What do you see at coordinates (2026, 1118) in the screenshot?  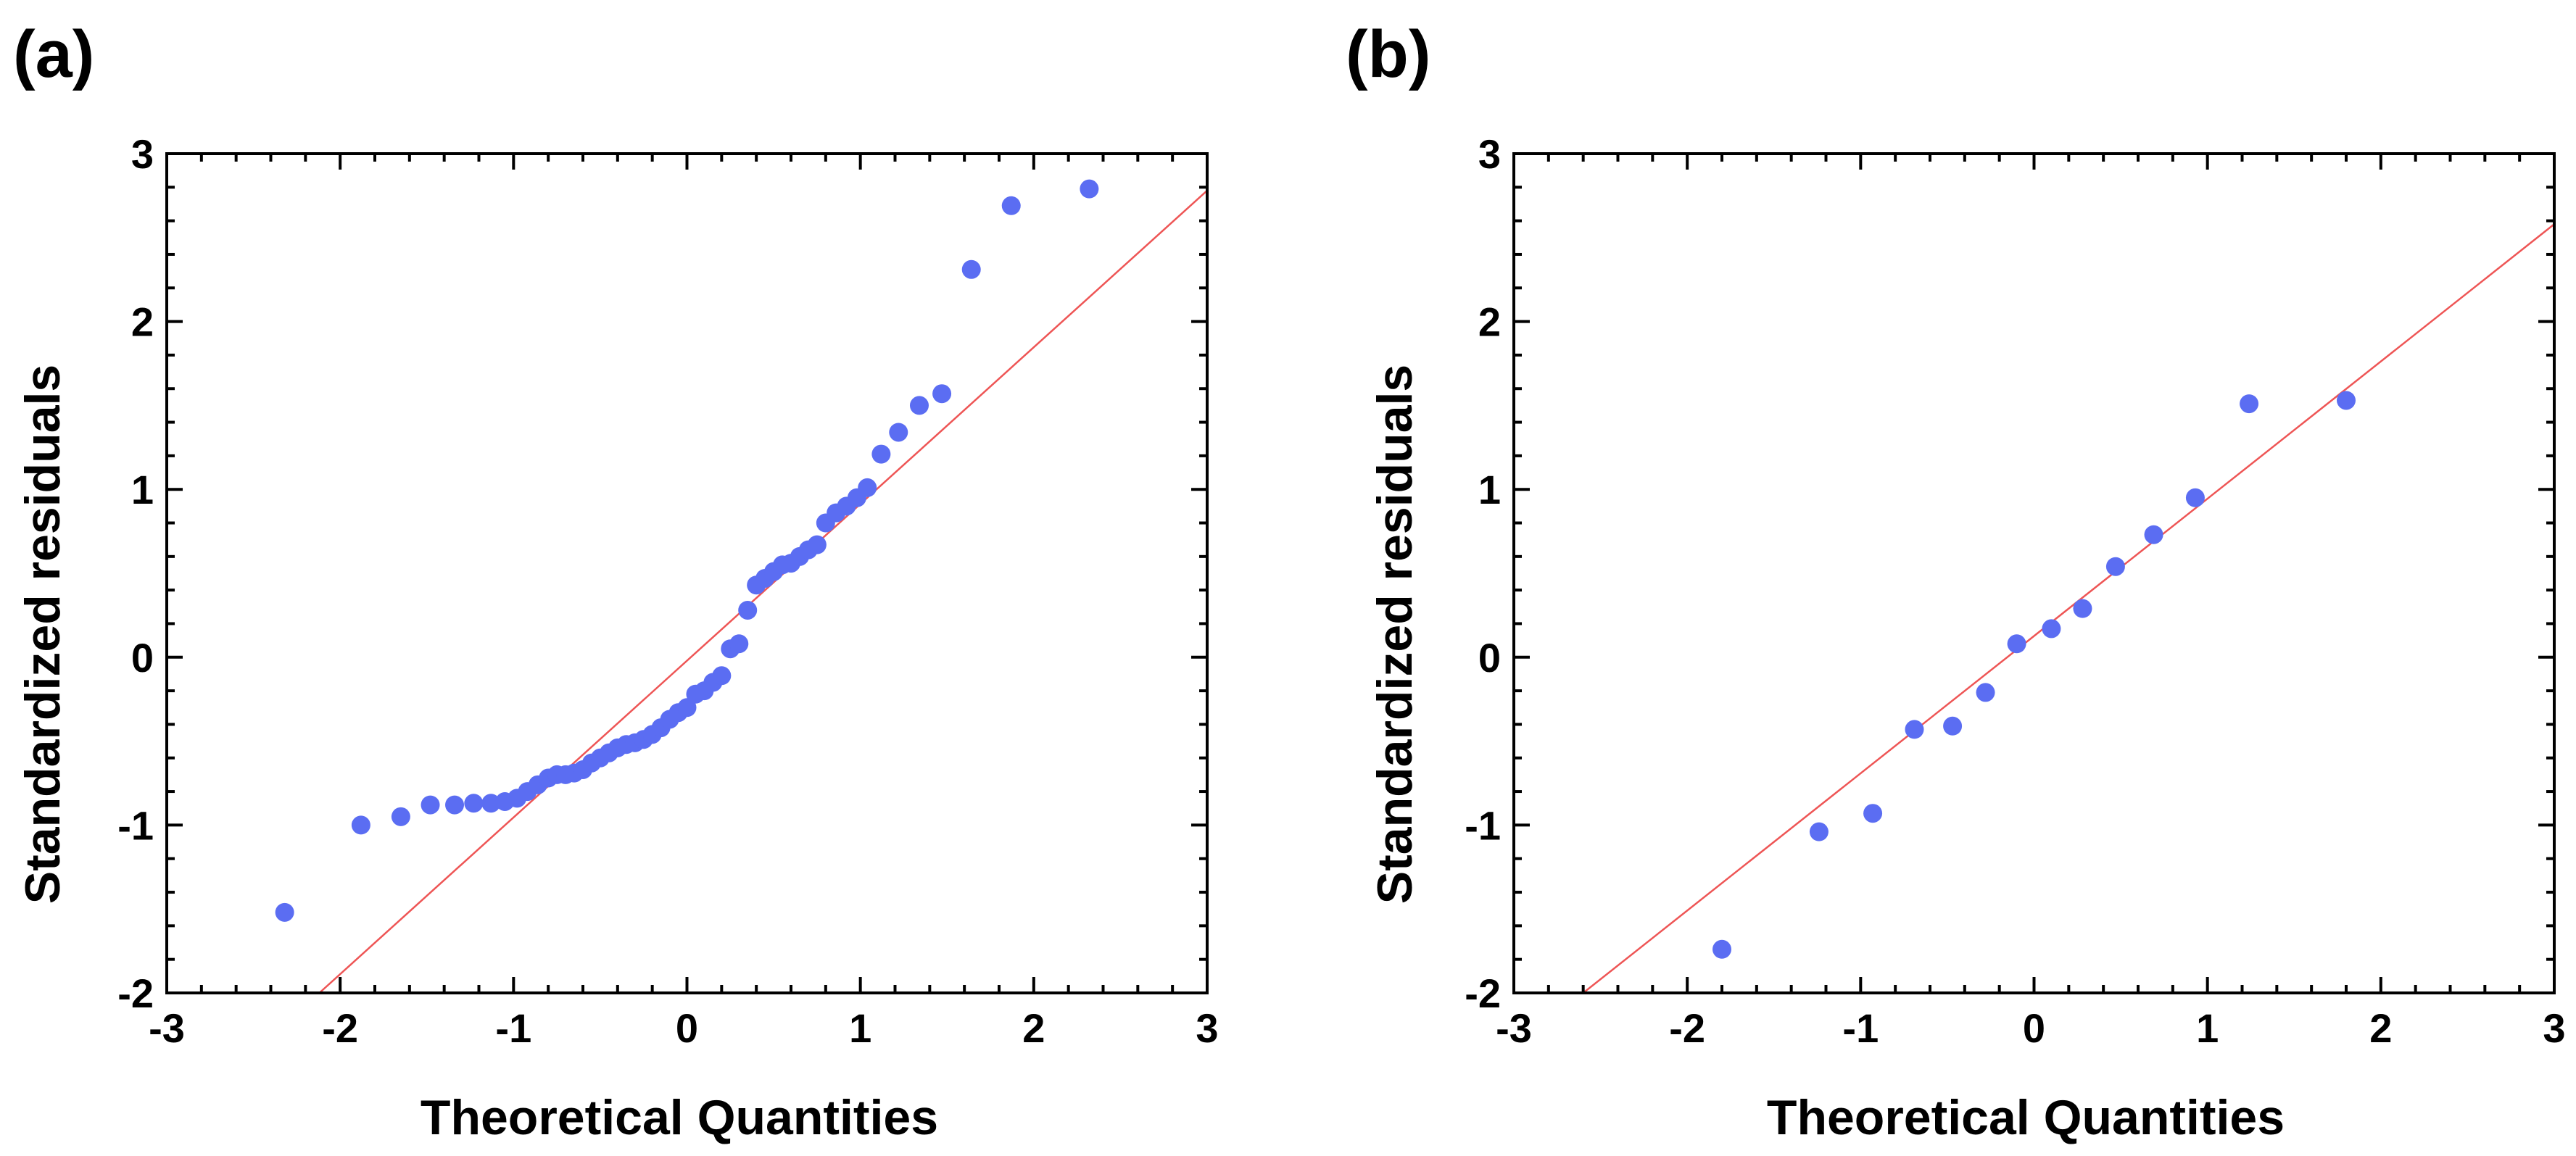 I see `x-axis-label-b: Theoretical Quantities` at bounding box center [2026, 1118].